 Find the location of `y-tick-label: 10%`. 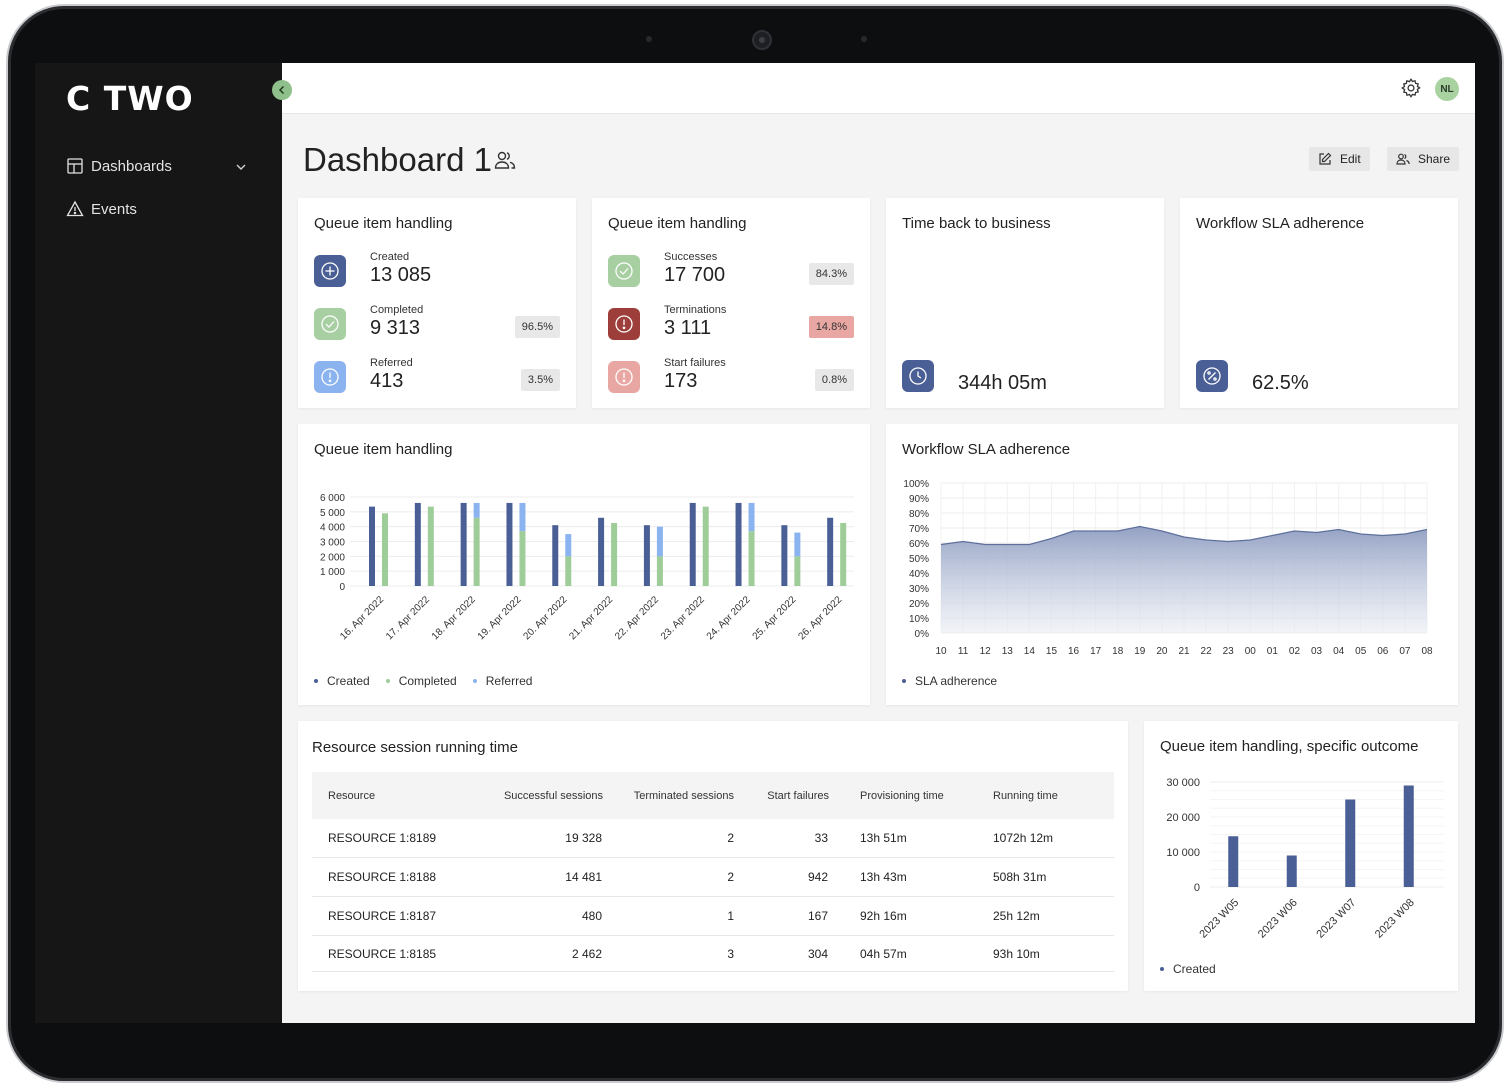

y-tick-label: 10% is located at coordinates (919, 619).